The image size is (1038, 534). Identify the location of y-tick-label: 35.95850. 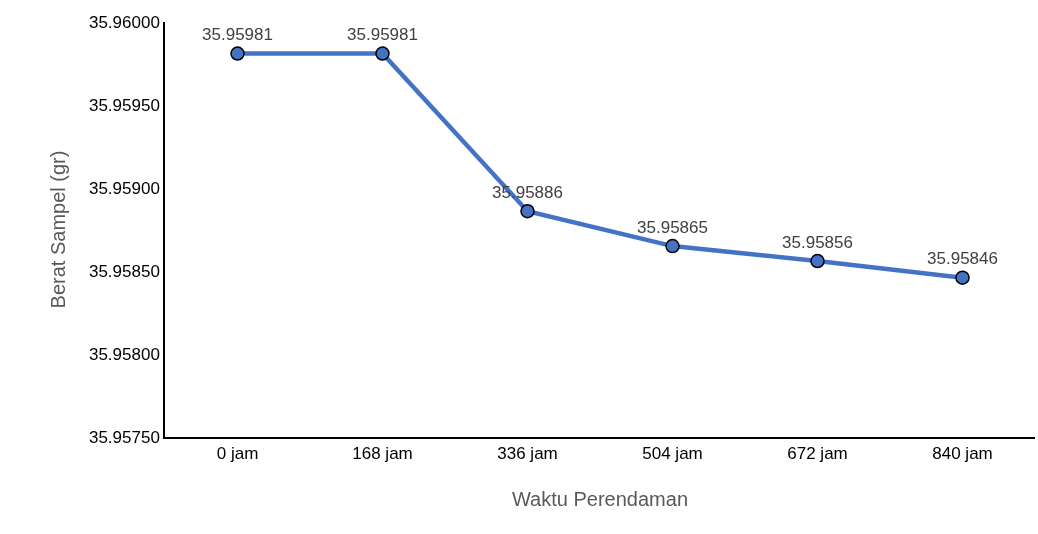
(124, 271).